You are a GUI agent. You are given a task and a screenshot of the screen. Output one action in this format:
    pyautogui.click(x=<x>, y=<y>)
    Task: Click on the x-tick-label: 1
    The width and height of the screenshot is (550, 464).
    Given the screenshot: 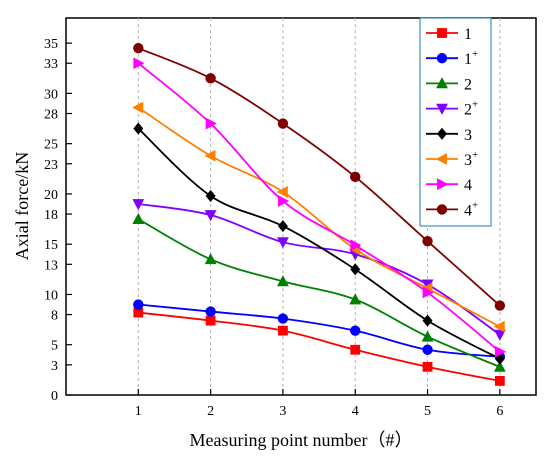 What is the action you would take?
    pyautogui.click(x=138, y=411)
    